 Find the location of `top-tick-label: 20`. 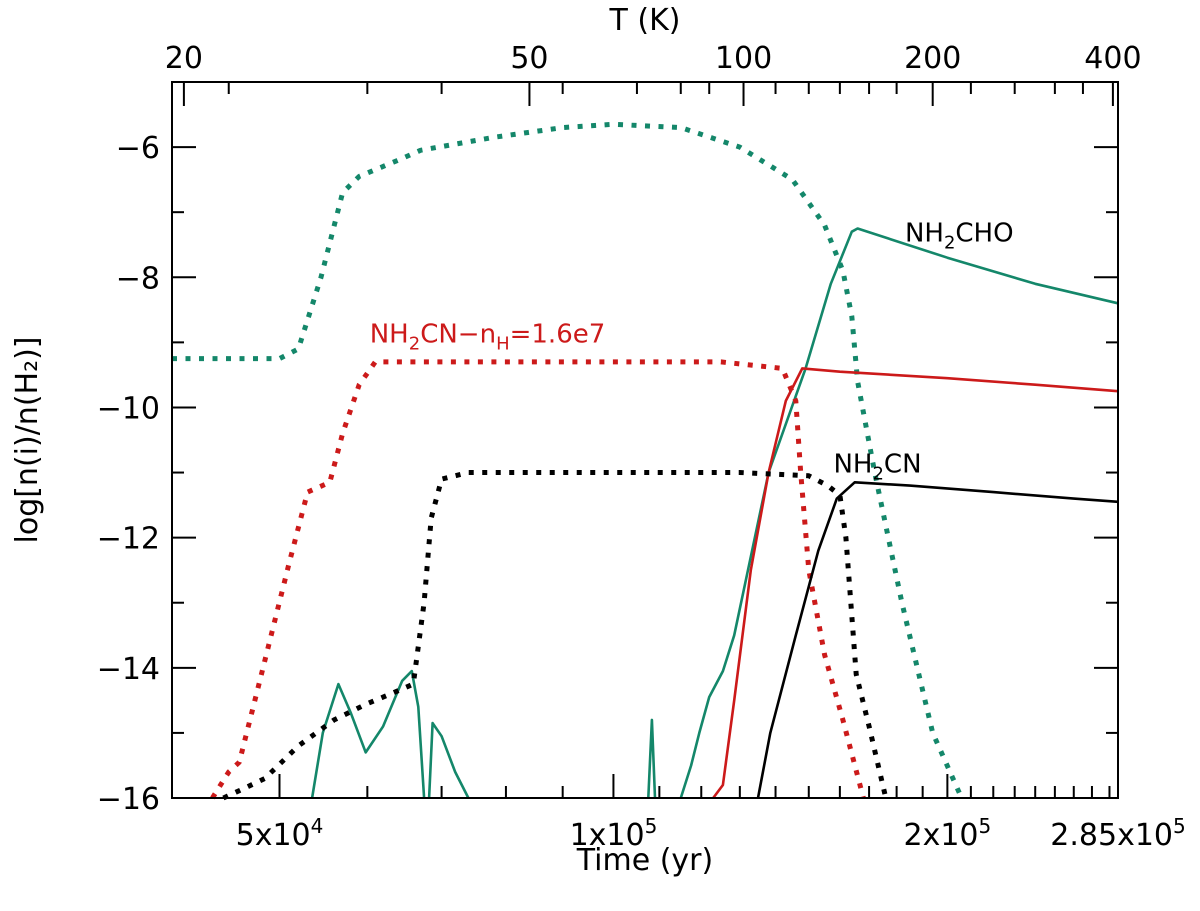

top-tick-label: 20 is located at coordinates (184, 58).